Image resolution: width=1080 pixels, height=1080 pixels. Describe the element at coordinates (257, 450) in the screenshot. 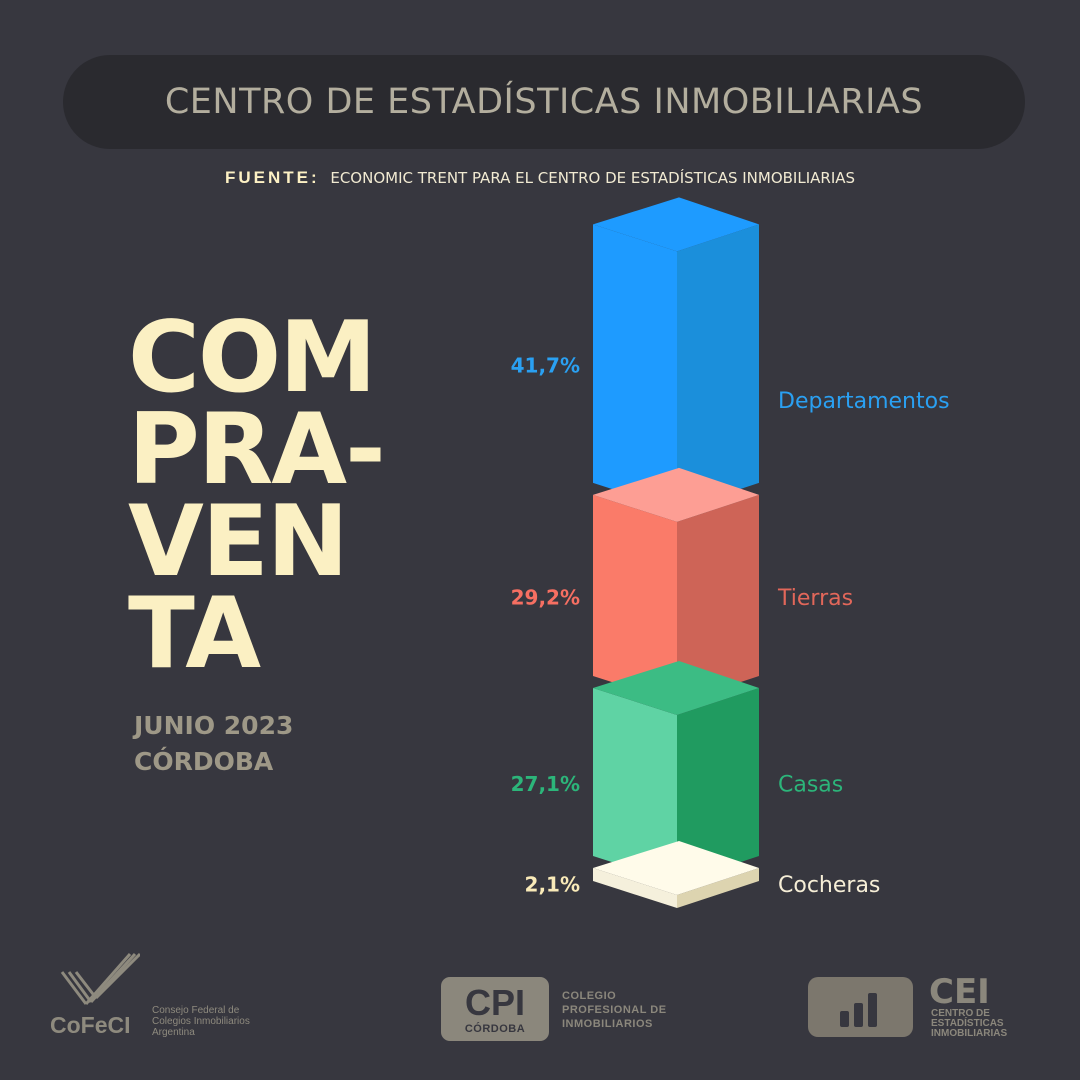

I see `main-title-line: PRA-` at that location.